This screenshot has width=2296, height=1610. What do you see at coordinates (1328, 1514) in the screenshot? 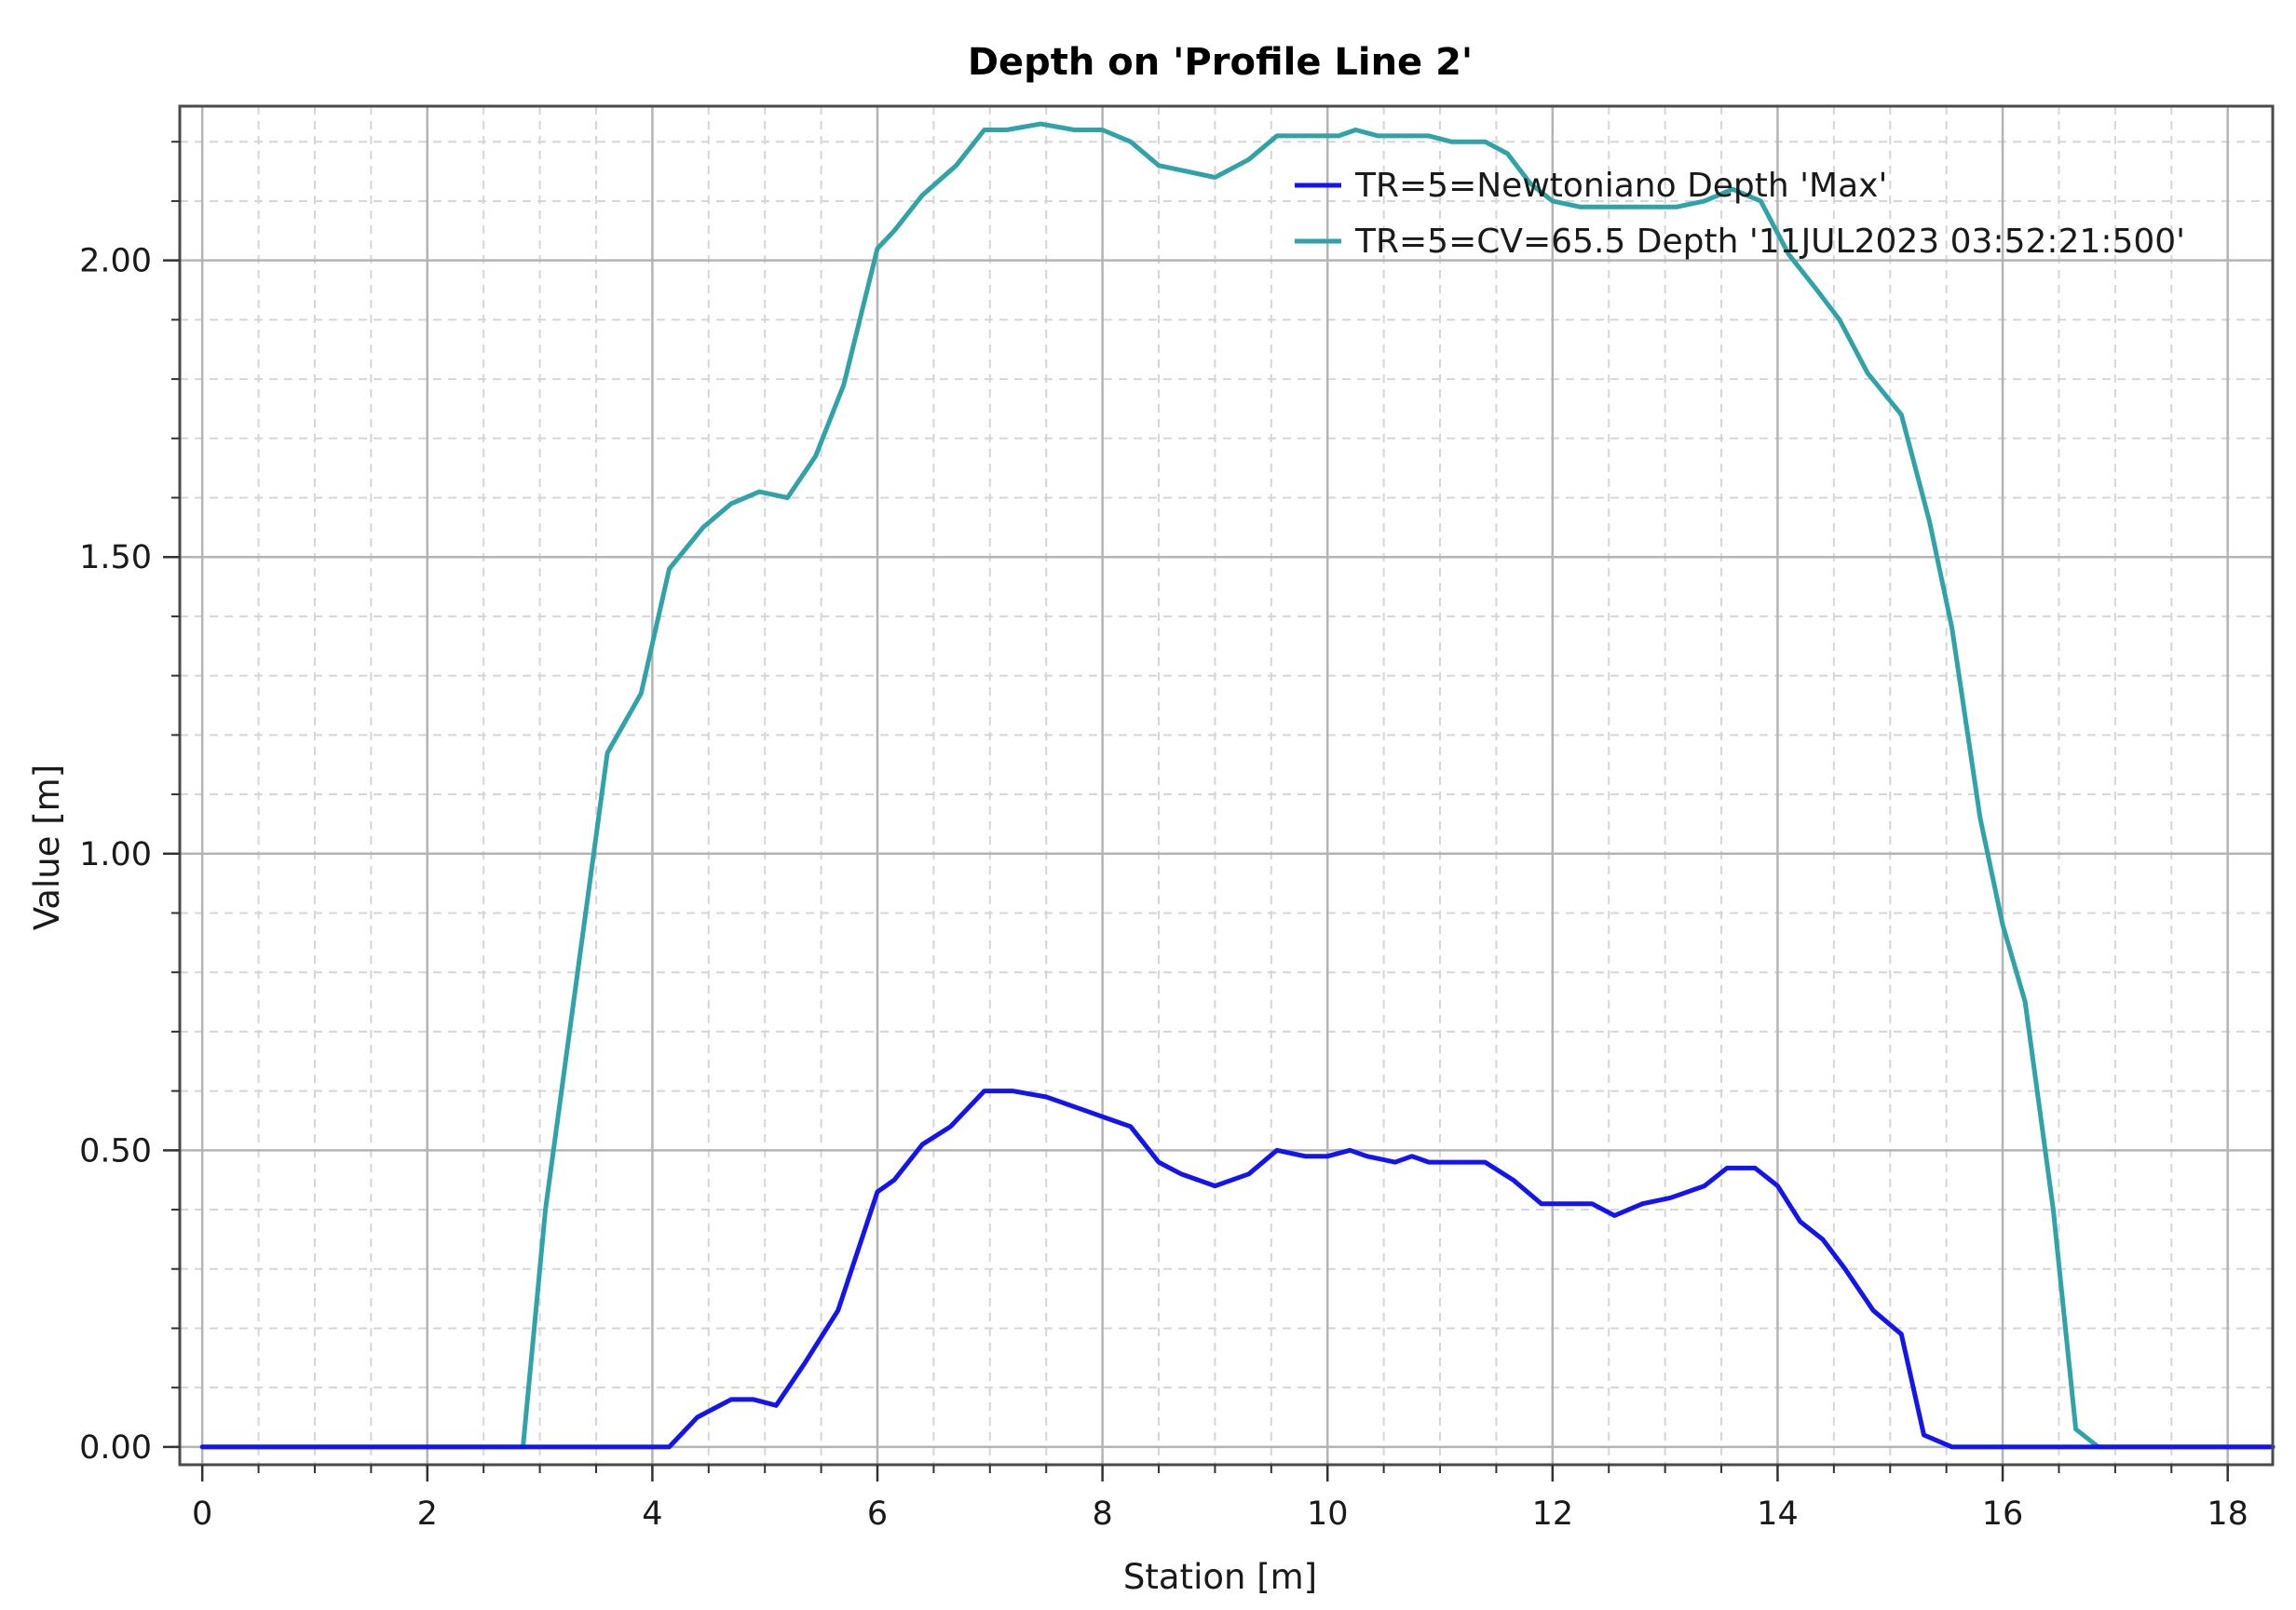
I see `x-tick-label: 10` at bounding box center [1328, 1514].